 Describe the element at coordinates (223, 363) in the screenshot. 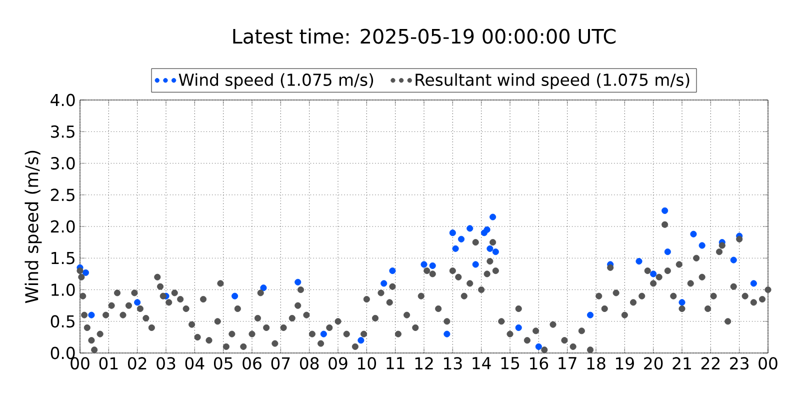

I see `x-tick-label: 05` at that location.